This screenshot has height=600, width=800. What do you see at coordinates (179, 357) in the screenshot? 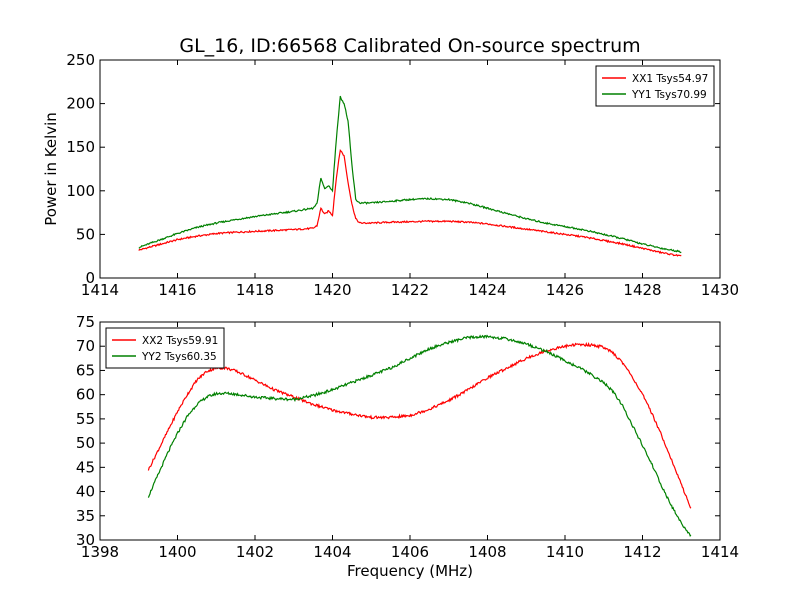
I see `legend-label-1-1: YY2 Tsys60.35` at bounding box center [179, 357].